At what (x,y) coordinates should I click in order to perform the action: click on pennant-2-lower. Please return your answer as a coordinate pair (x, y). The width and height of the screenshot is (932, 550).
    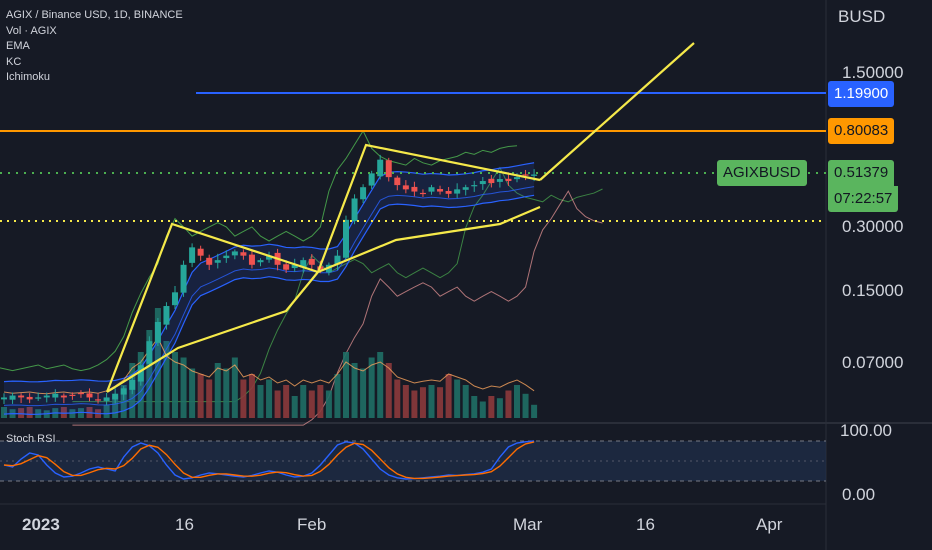
    Looking at the image, I should click on (429, 239).